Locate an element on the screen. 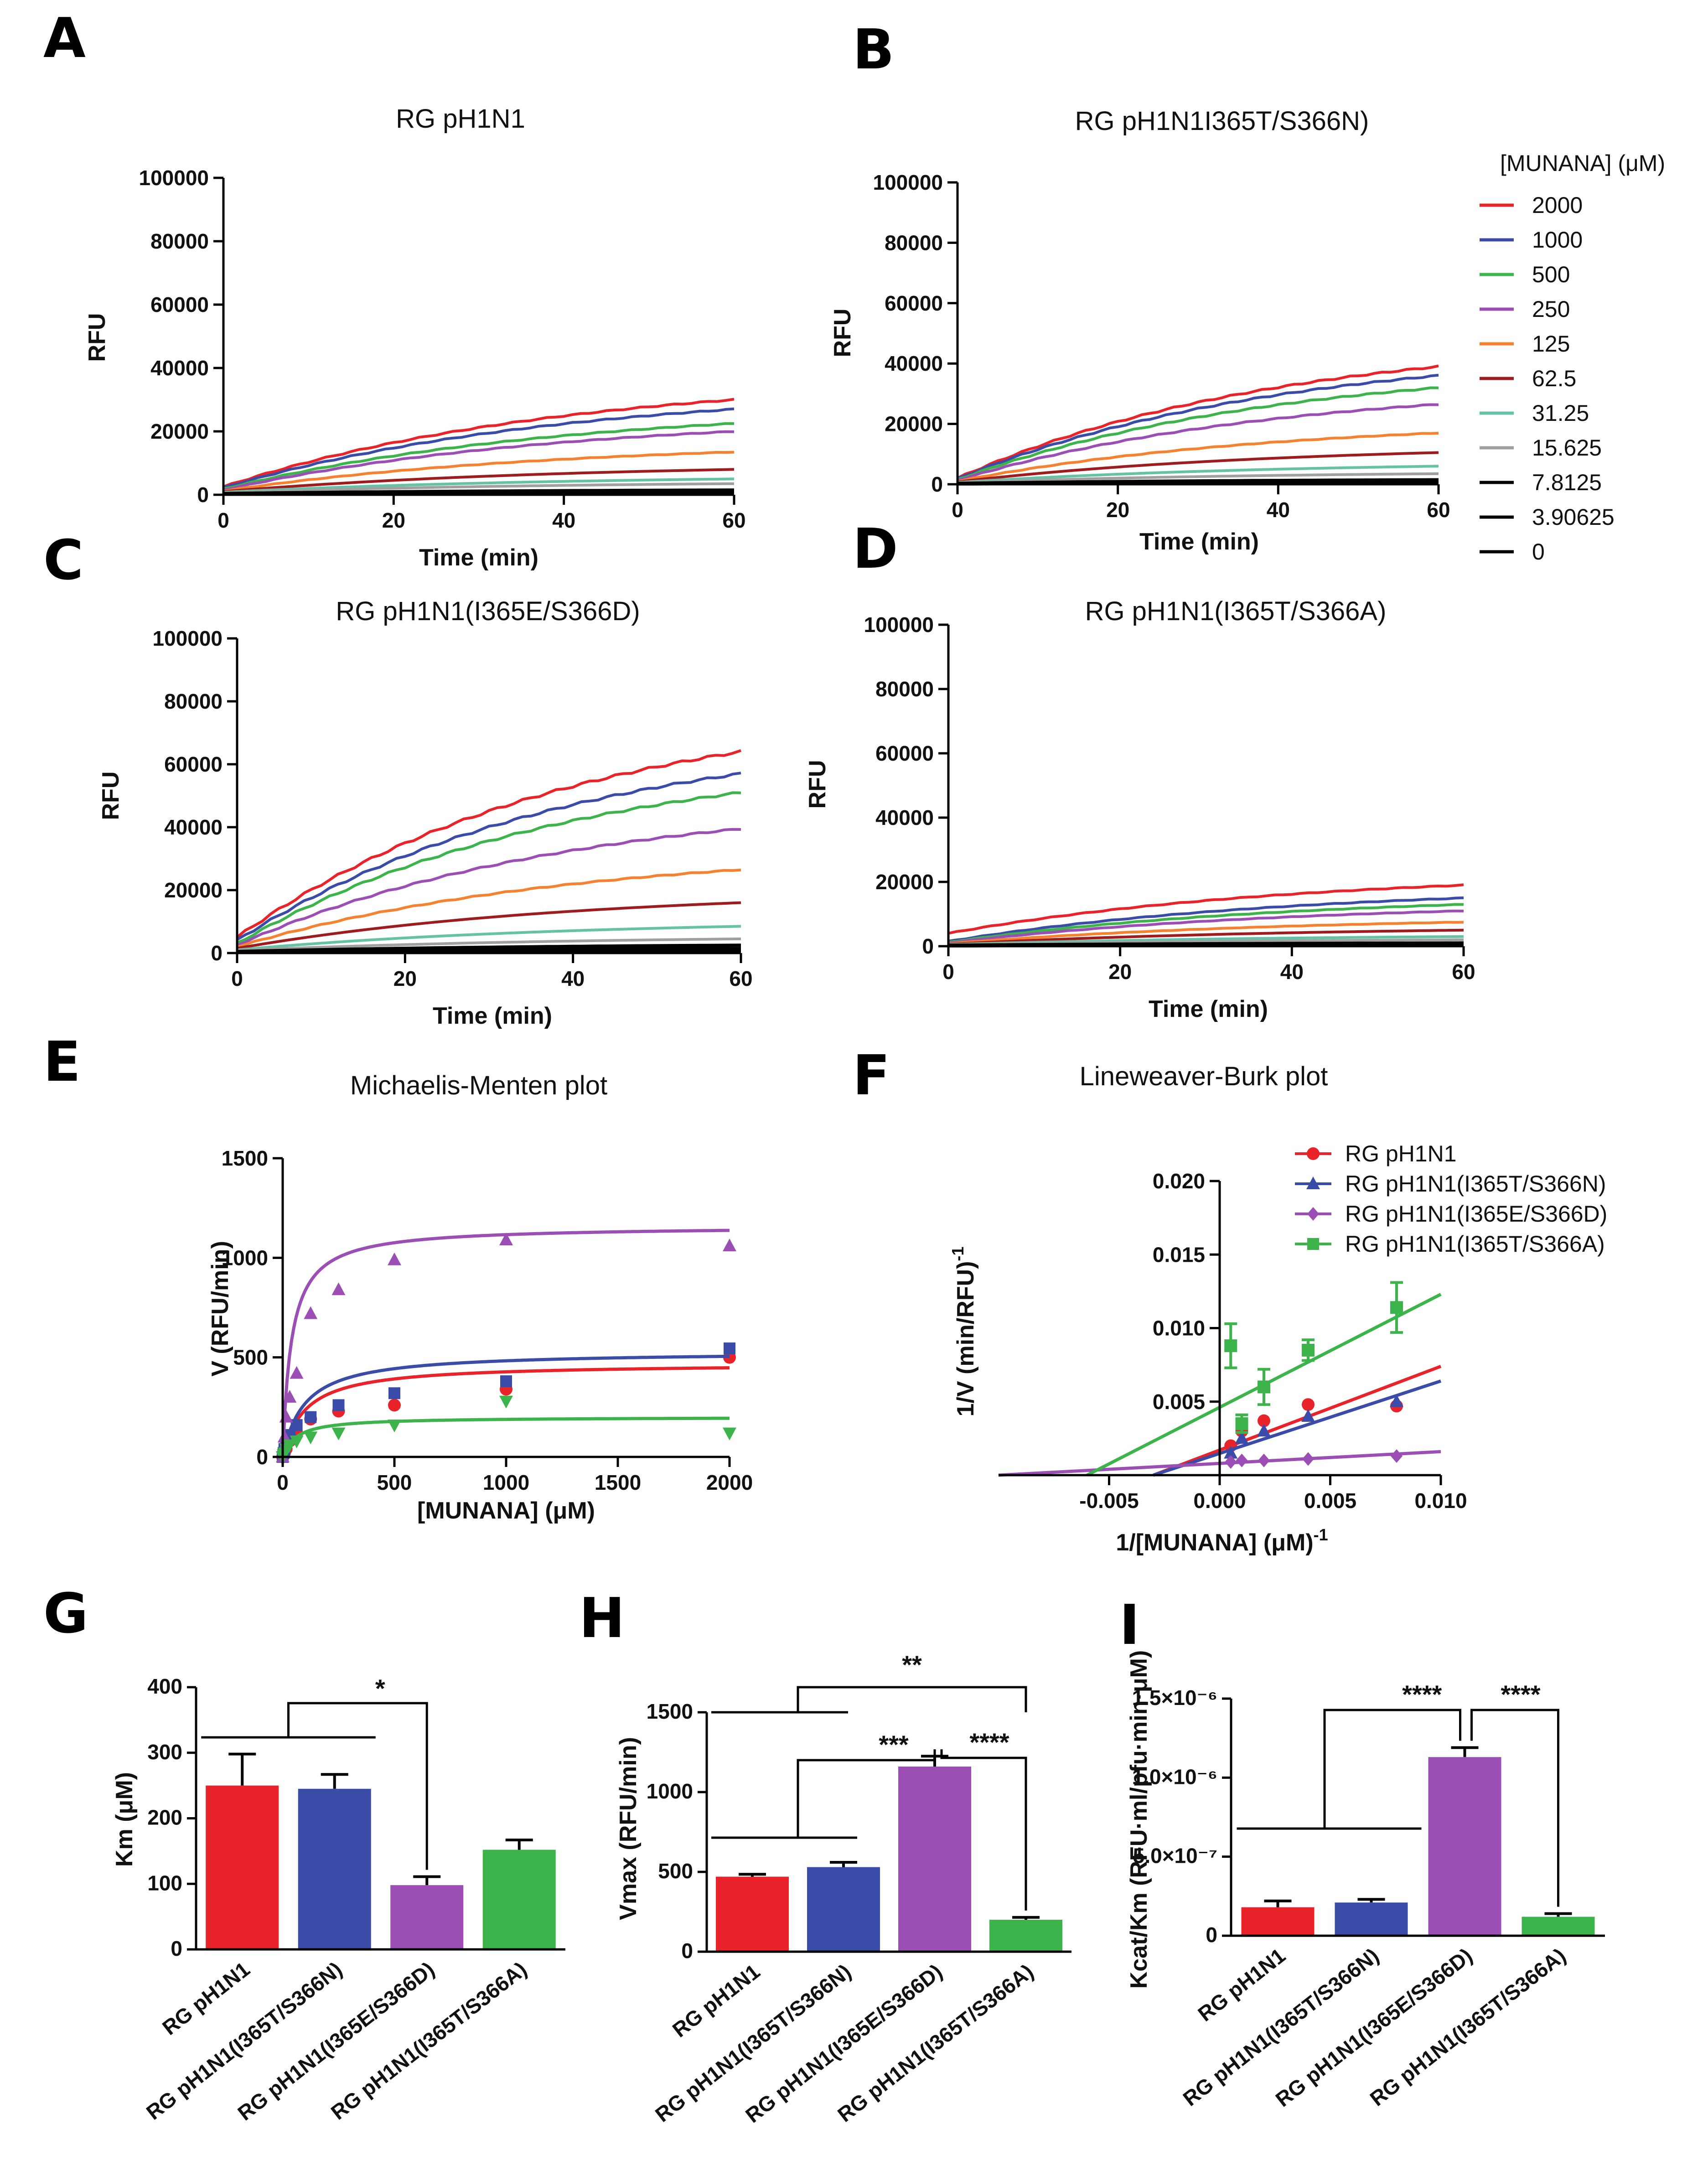 This screenshot has height=2166, width=1708. y-tick-label-b: 40000 is located at coordinates (914, 364).